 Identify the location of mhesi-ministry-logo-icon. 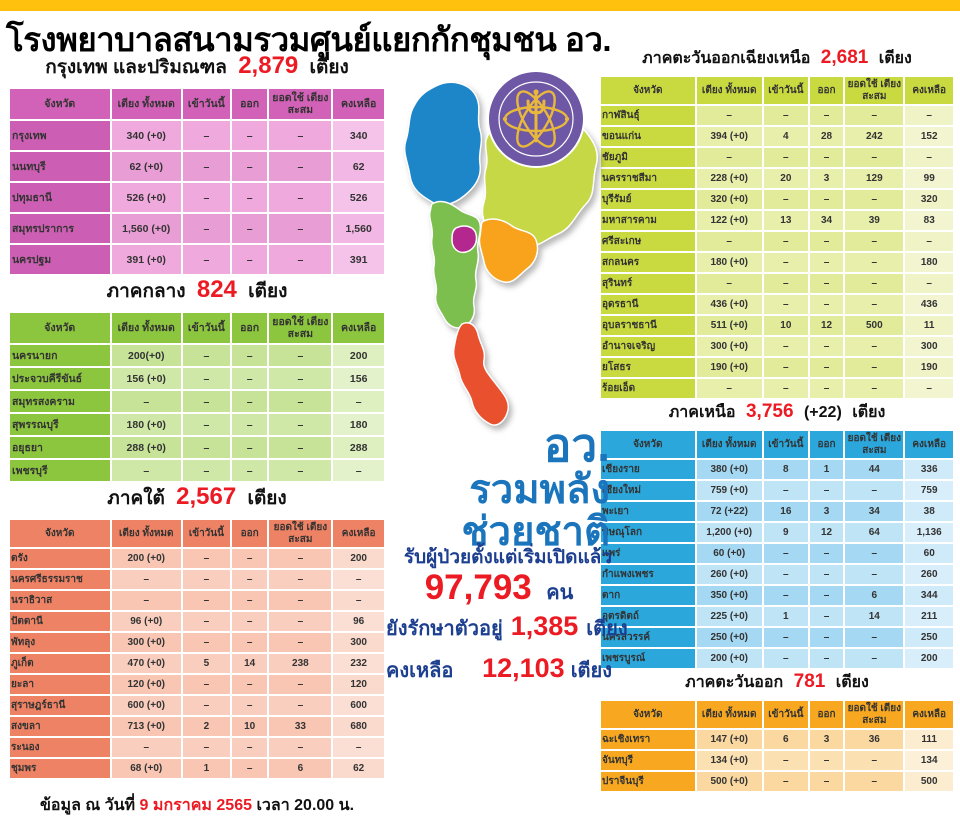
(536, 119).